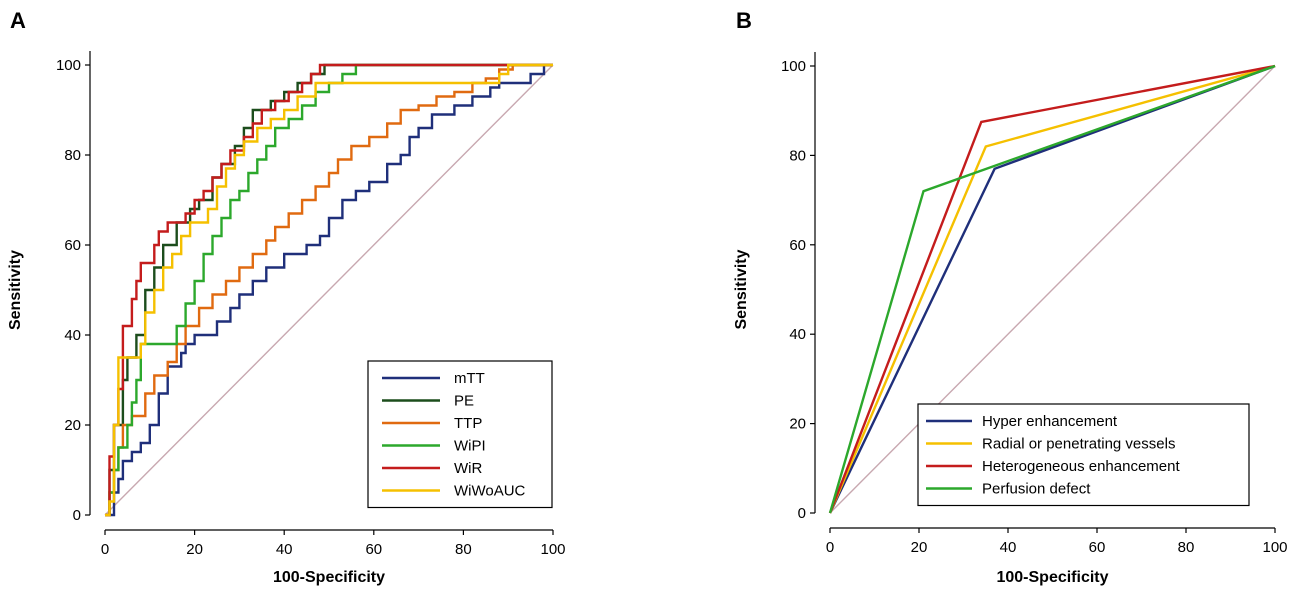 Image resolution: width=1299 pixels, height=594 pixels. I want to click on panel-label: B, so click(744, 20).